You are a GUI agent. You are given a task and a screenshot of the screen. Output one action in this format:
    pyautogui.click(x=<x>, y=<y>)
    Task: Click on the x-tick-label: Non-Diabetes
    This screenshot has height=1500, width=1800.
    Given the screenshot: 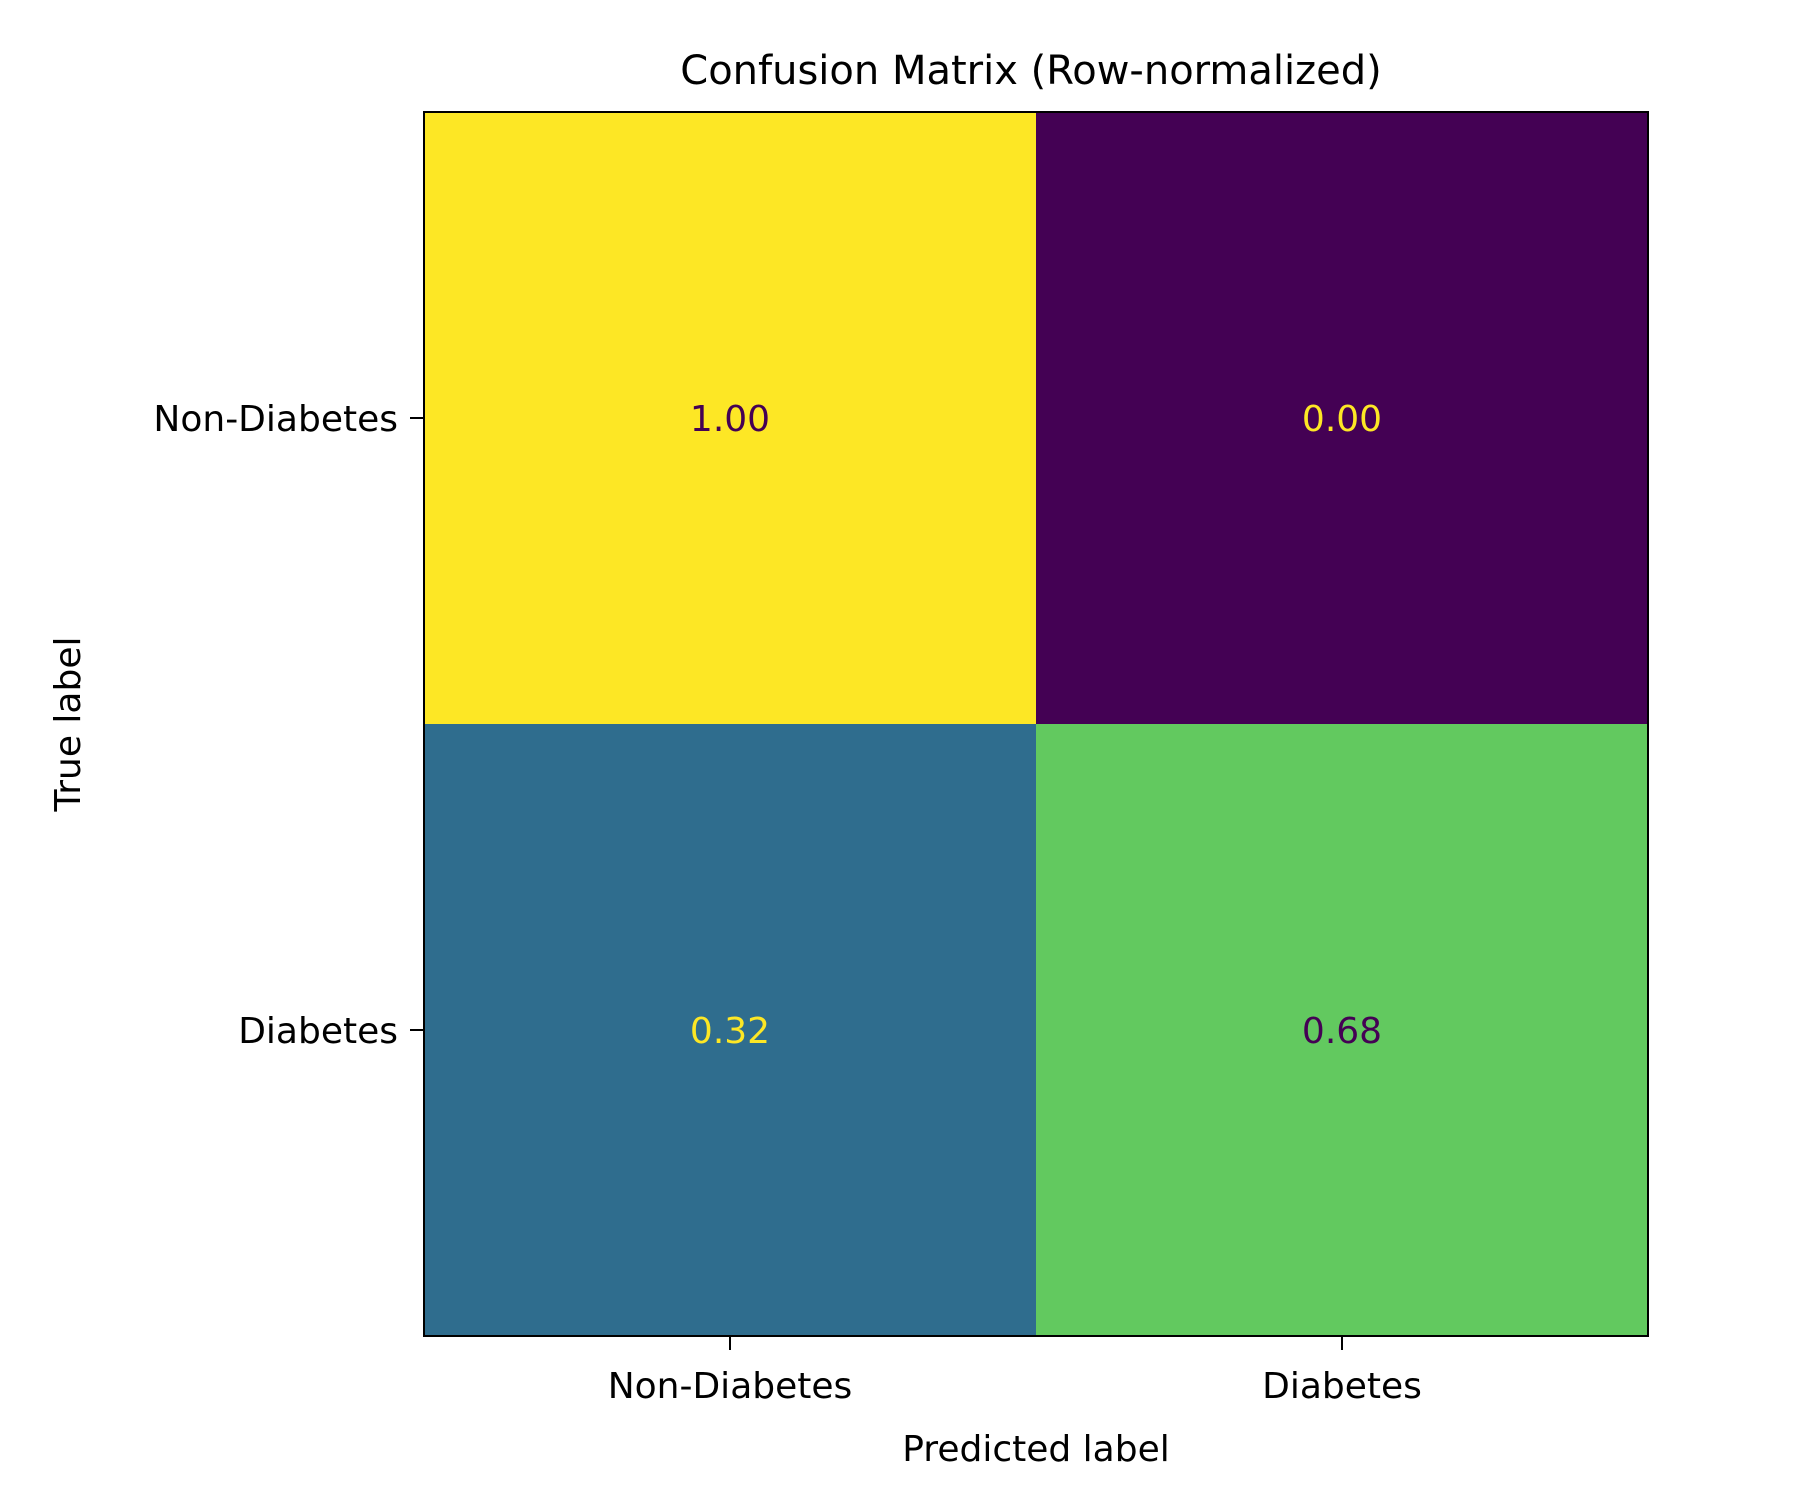 What is the action you would take?
    pyautogui.click(x=730, y=1386)
    